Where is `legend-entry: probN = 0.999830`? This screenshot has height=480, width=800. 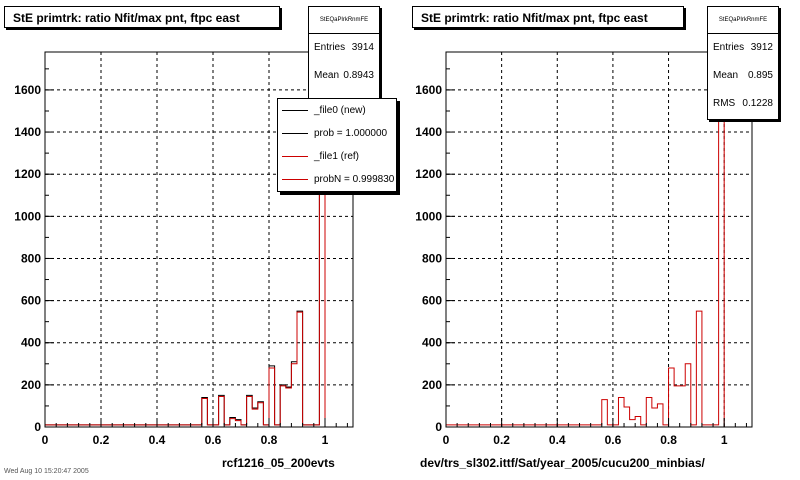 legend-entry: probN = 0.999830 is located at coordinates (337, 179).